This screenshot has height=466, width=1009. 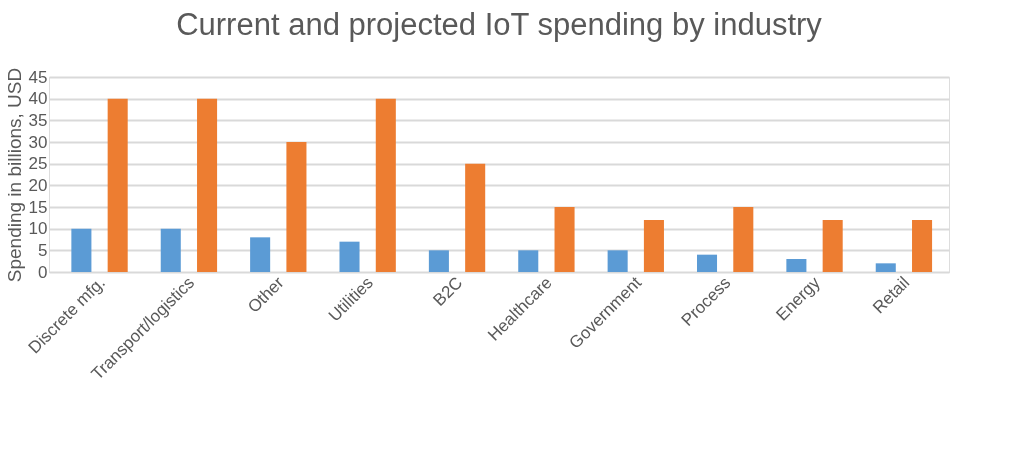 I want to click on chart-title: Current and projected IoT spending by industry, so click(x=499, y=25).